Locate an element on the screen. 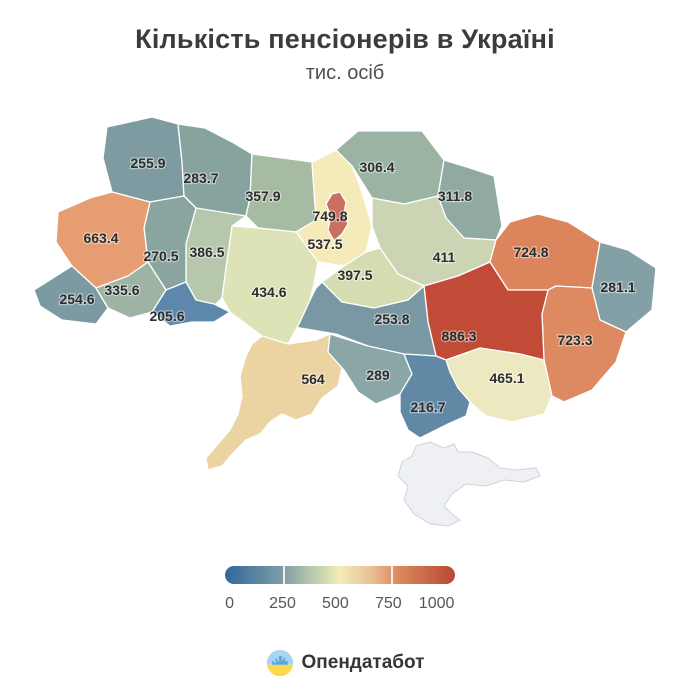 Image resolution: width=690 pixels, height=690 pixels. value-kyiv-oblast: 537.5 is located at coordinates (324, 244).